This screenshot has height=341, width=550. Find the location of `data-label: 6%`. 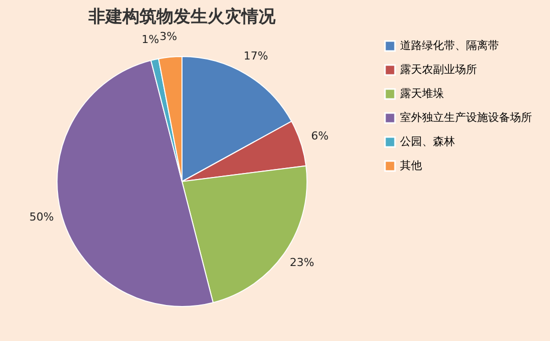

data-label: 6% is located at coordinates (320, 136).